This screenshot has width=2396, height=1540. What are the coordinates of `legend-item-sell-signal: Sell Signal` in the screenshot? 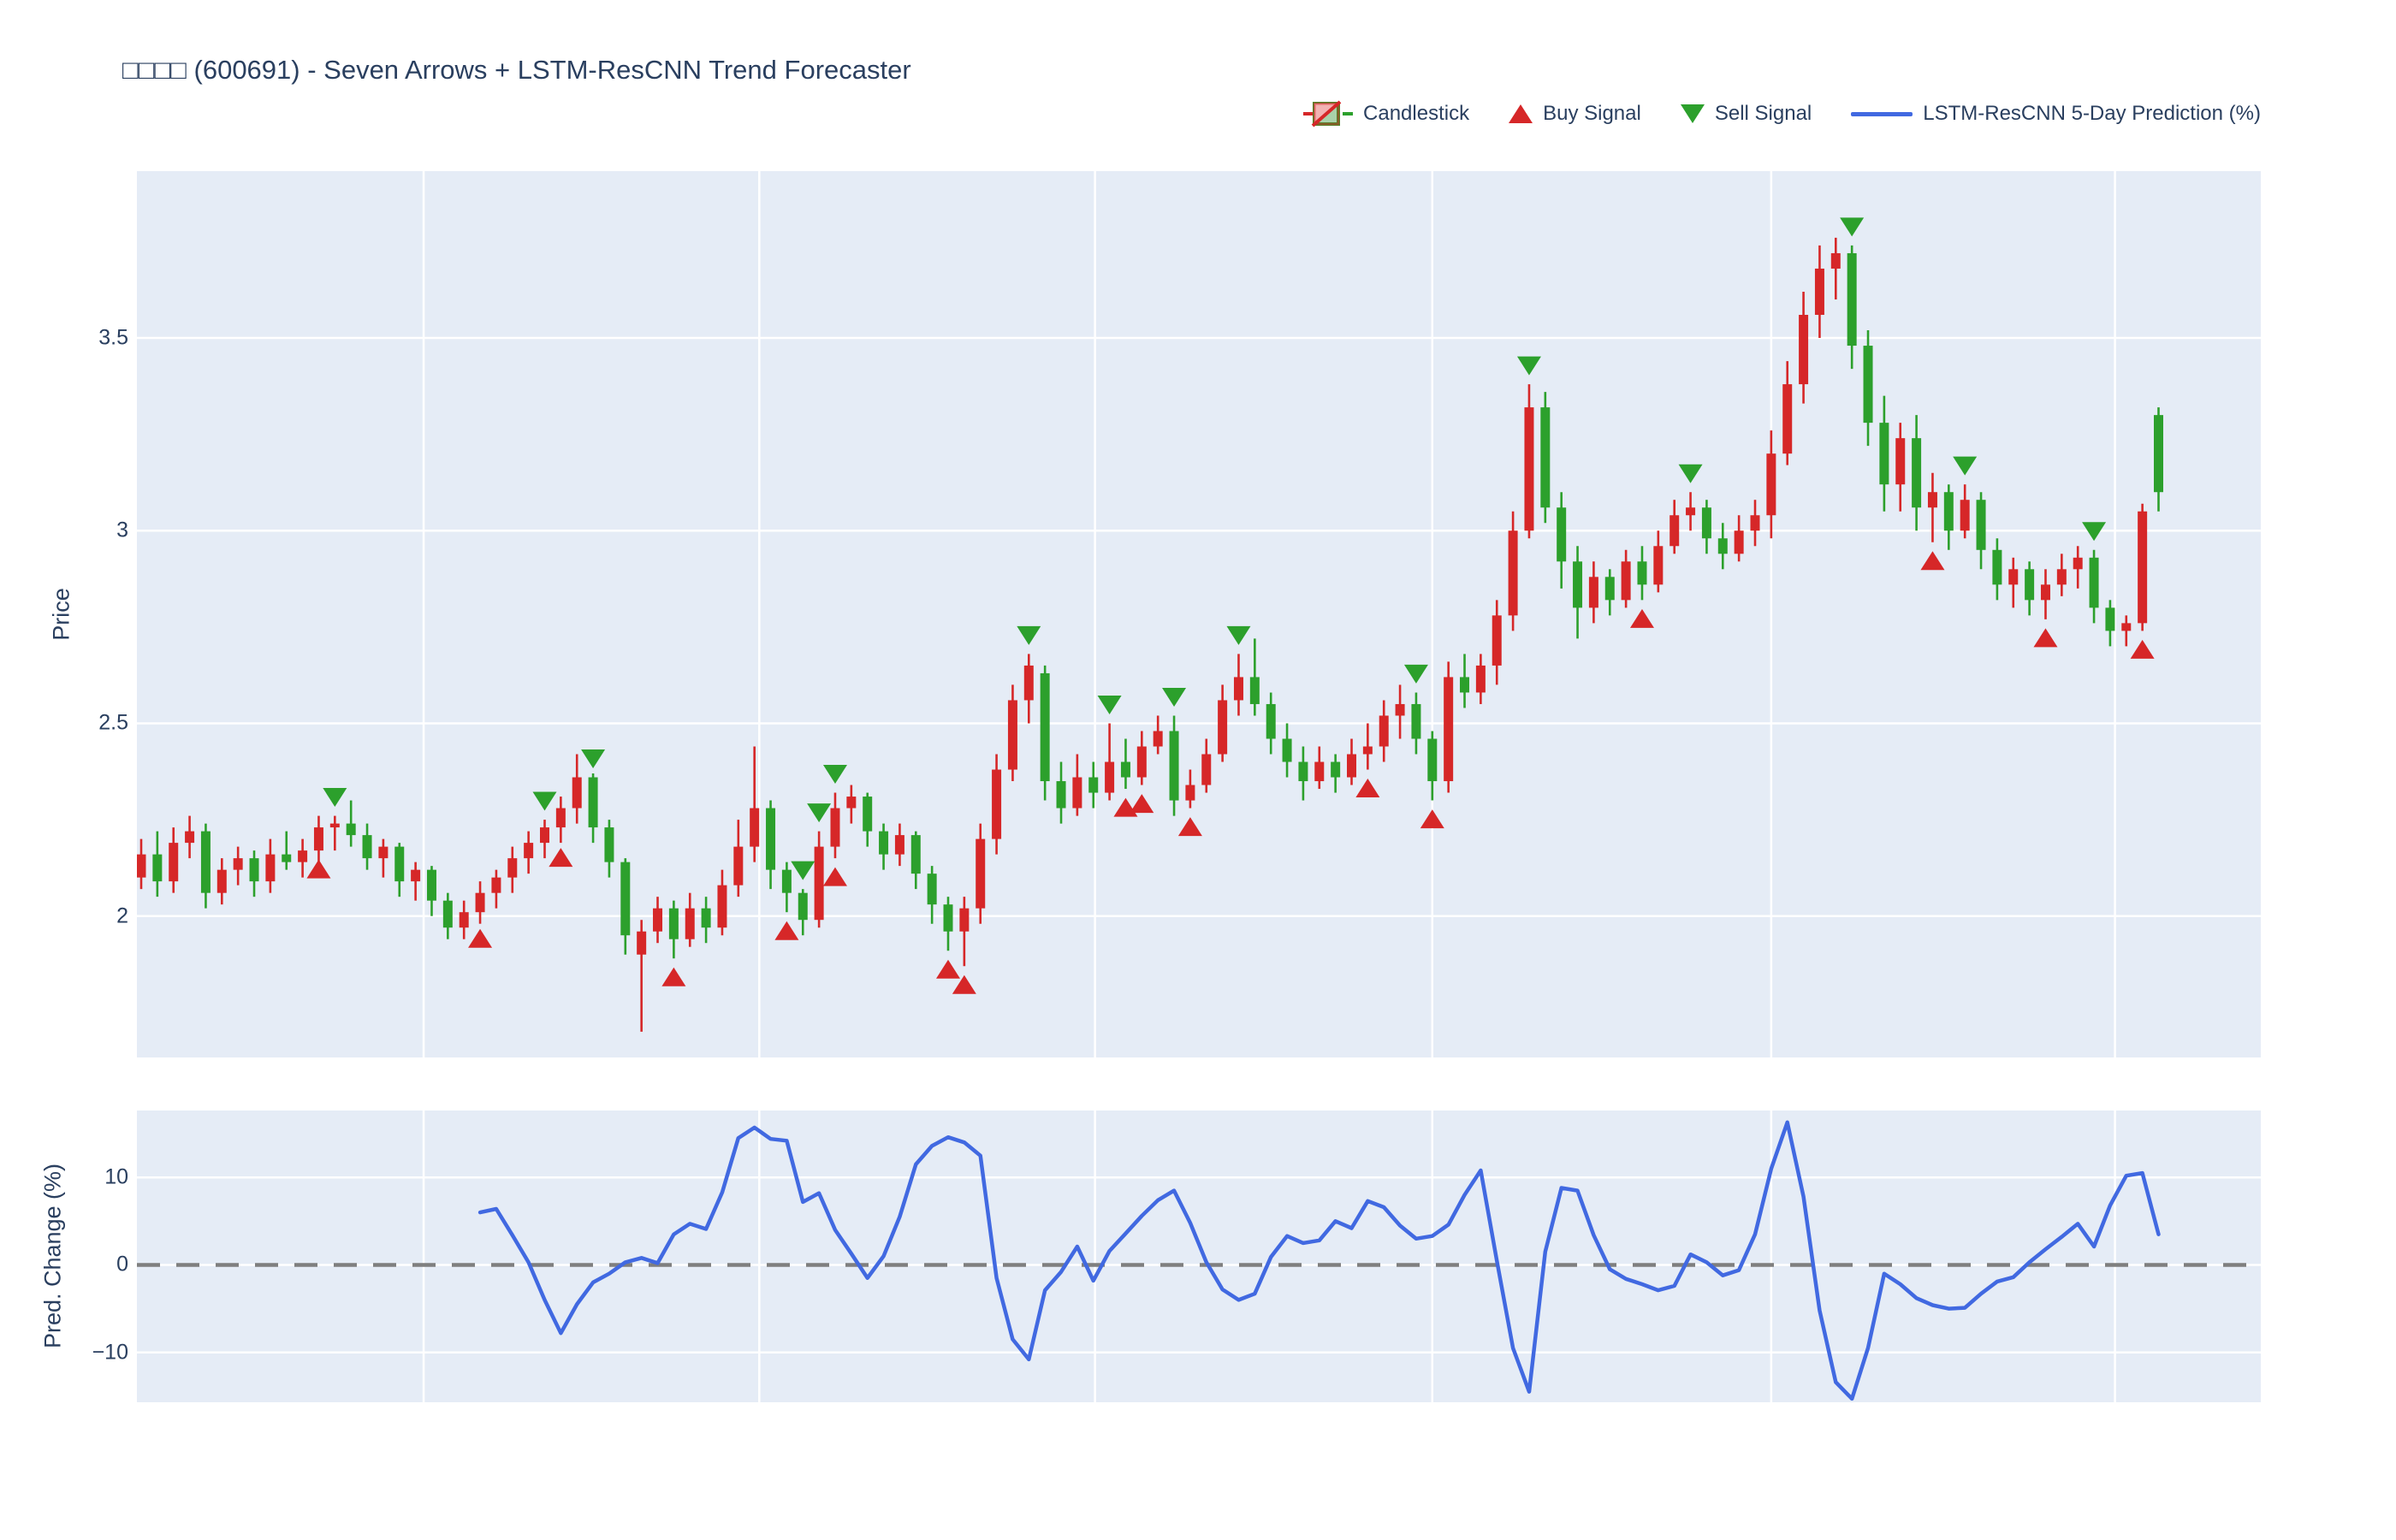 It's located at (1746, 114).